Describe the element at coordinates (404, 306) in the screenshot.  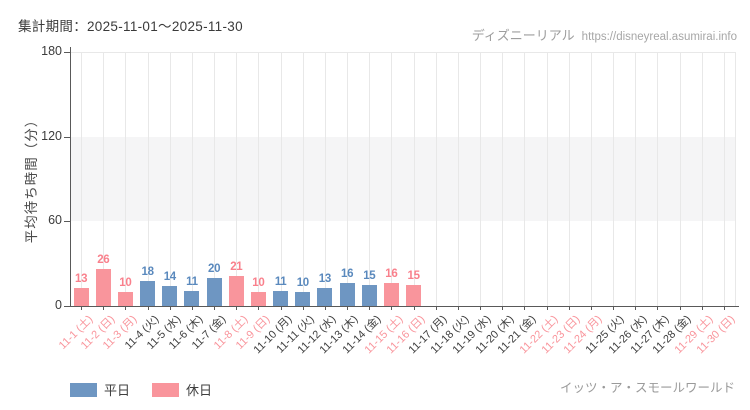
I see `x-axis-line` at that location.